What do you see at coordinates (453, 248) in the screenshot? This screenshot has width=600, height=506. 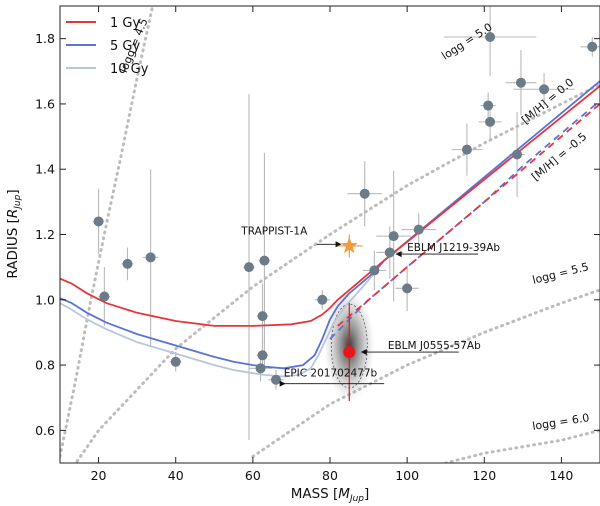 I see `annotation-eblm-j1219-39ab: EBLM J1219-39Ab` at bounding box center [453, 248].